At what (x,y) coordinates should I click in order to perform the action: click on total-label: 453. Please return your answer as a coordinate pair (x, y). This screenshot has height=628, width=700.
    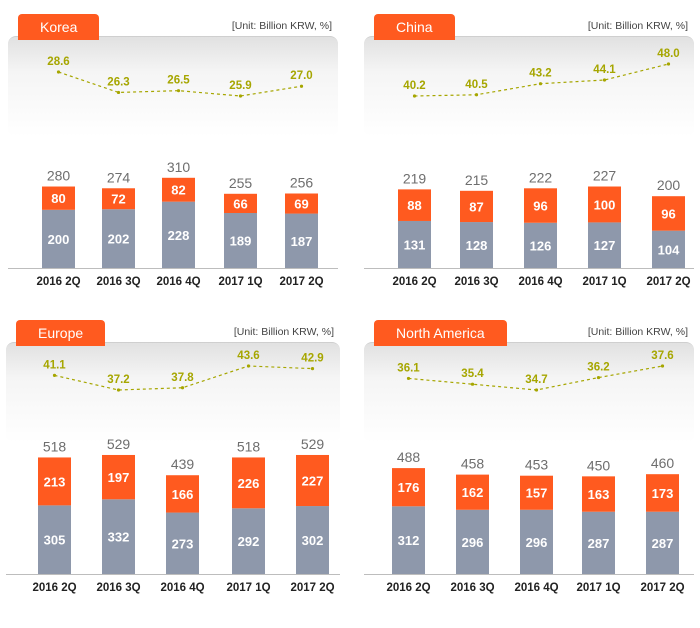
    Looking at the image, I should click on (537, 465).